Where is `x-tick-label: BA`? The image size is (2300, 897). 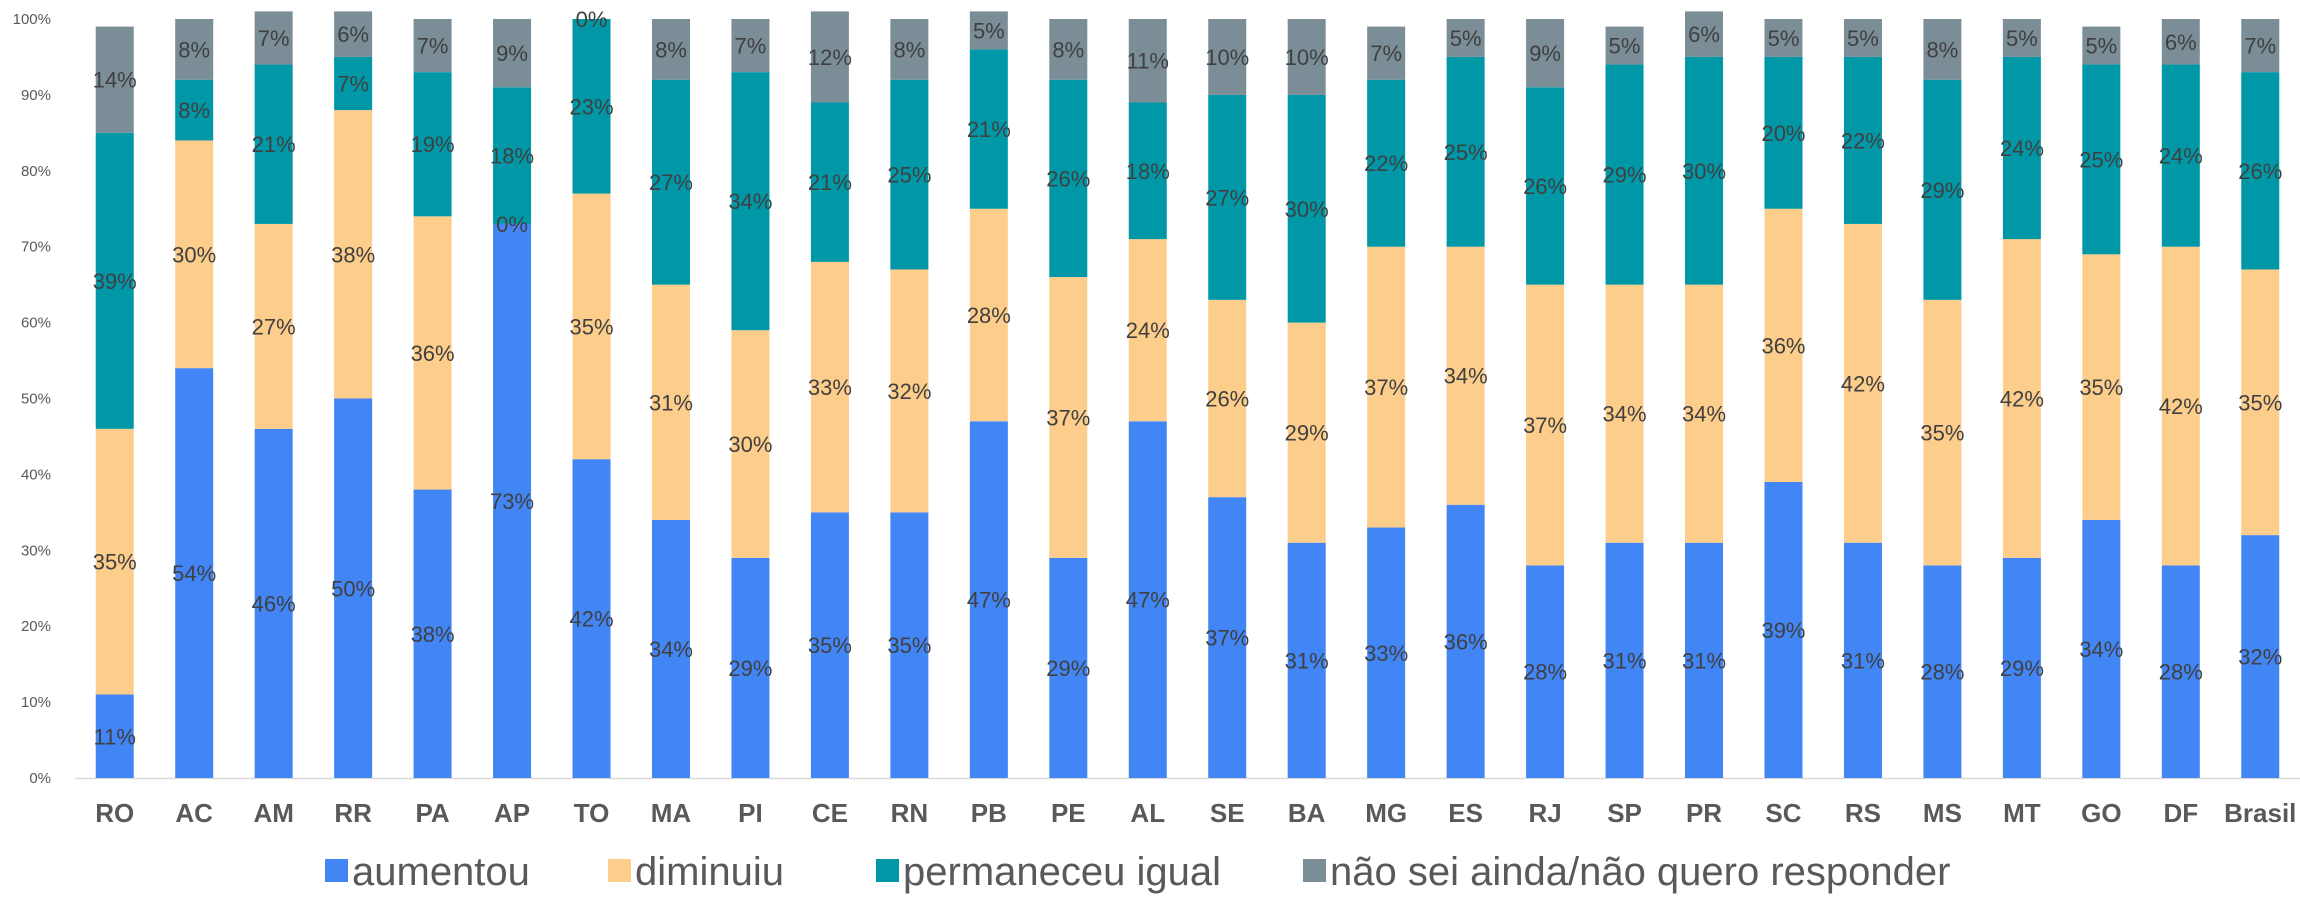 x-tick-label: BA is located at coordinates (1307, 813).